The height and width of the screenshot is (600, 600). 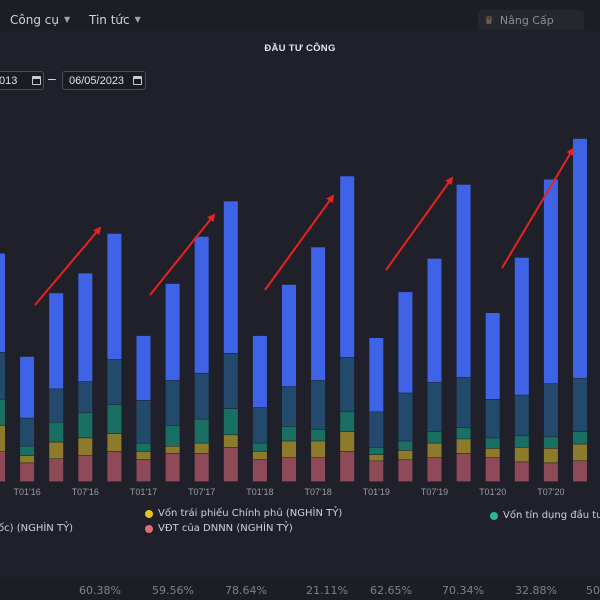 What do you see at coordinates (37, 528) in the screenshot?
I see `legend-item-partial: ốc) (NGHÌN TỶ)` at bounding box center [37, 528].